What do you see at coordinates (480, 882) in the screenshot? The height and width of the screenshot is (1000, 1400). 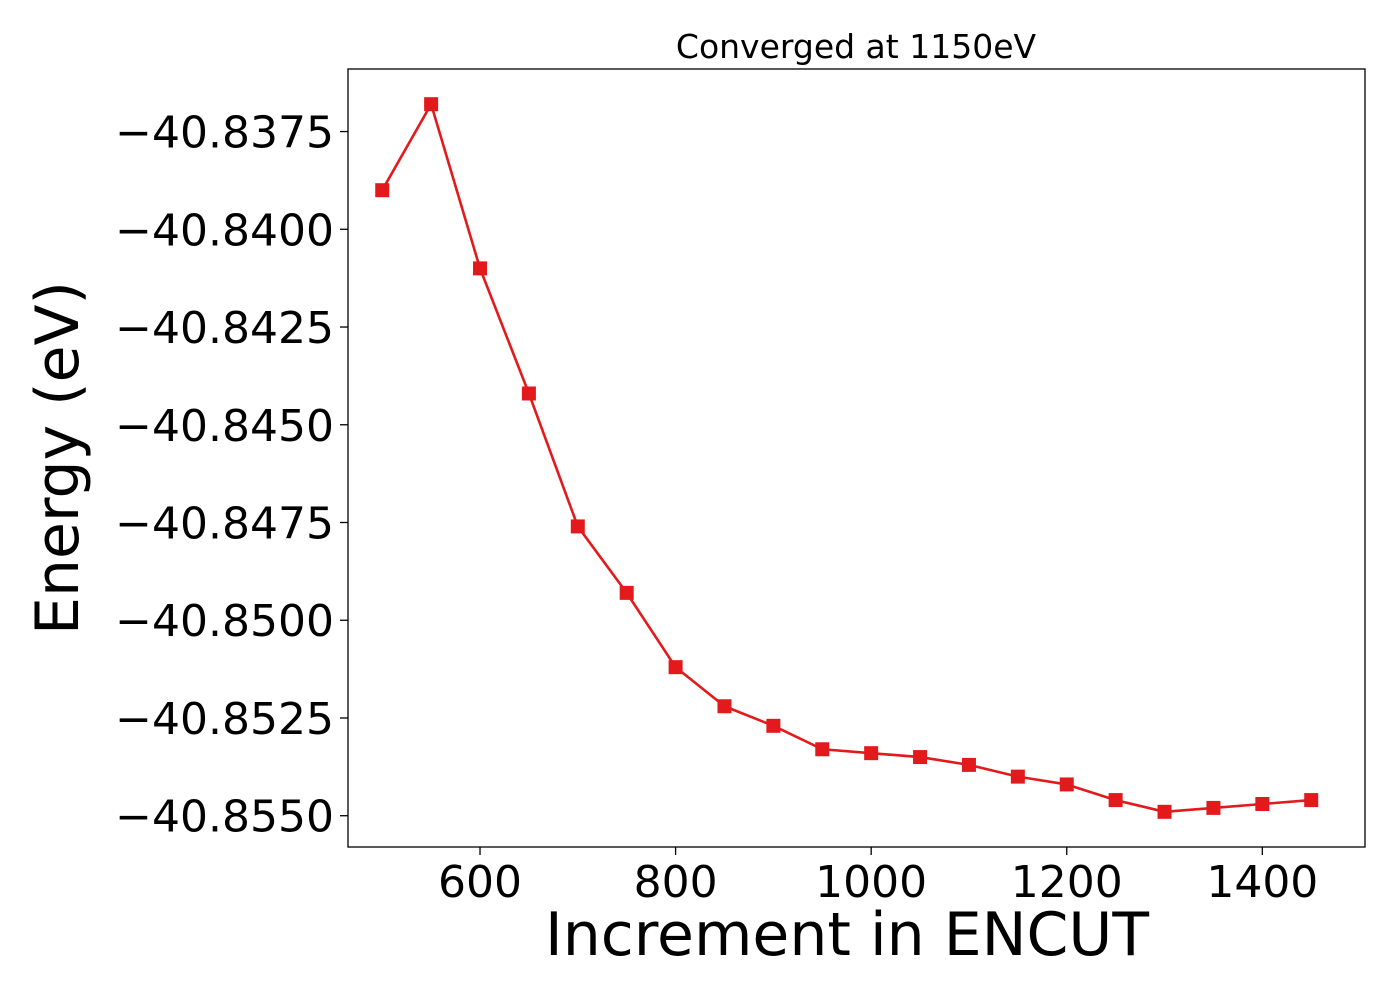 I see `x-tick-label: 600` at bounding box center [480, 882].